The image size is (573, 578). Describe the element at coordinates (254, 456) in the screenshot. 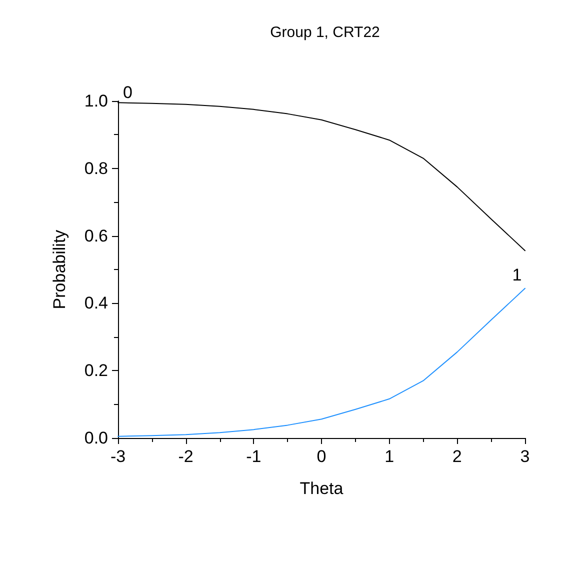

I see `x-tick-label: -1` at that location.